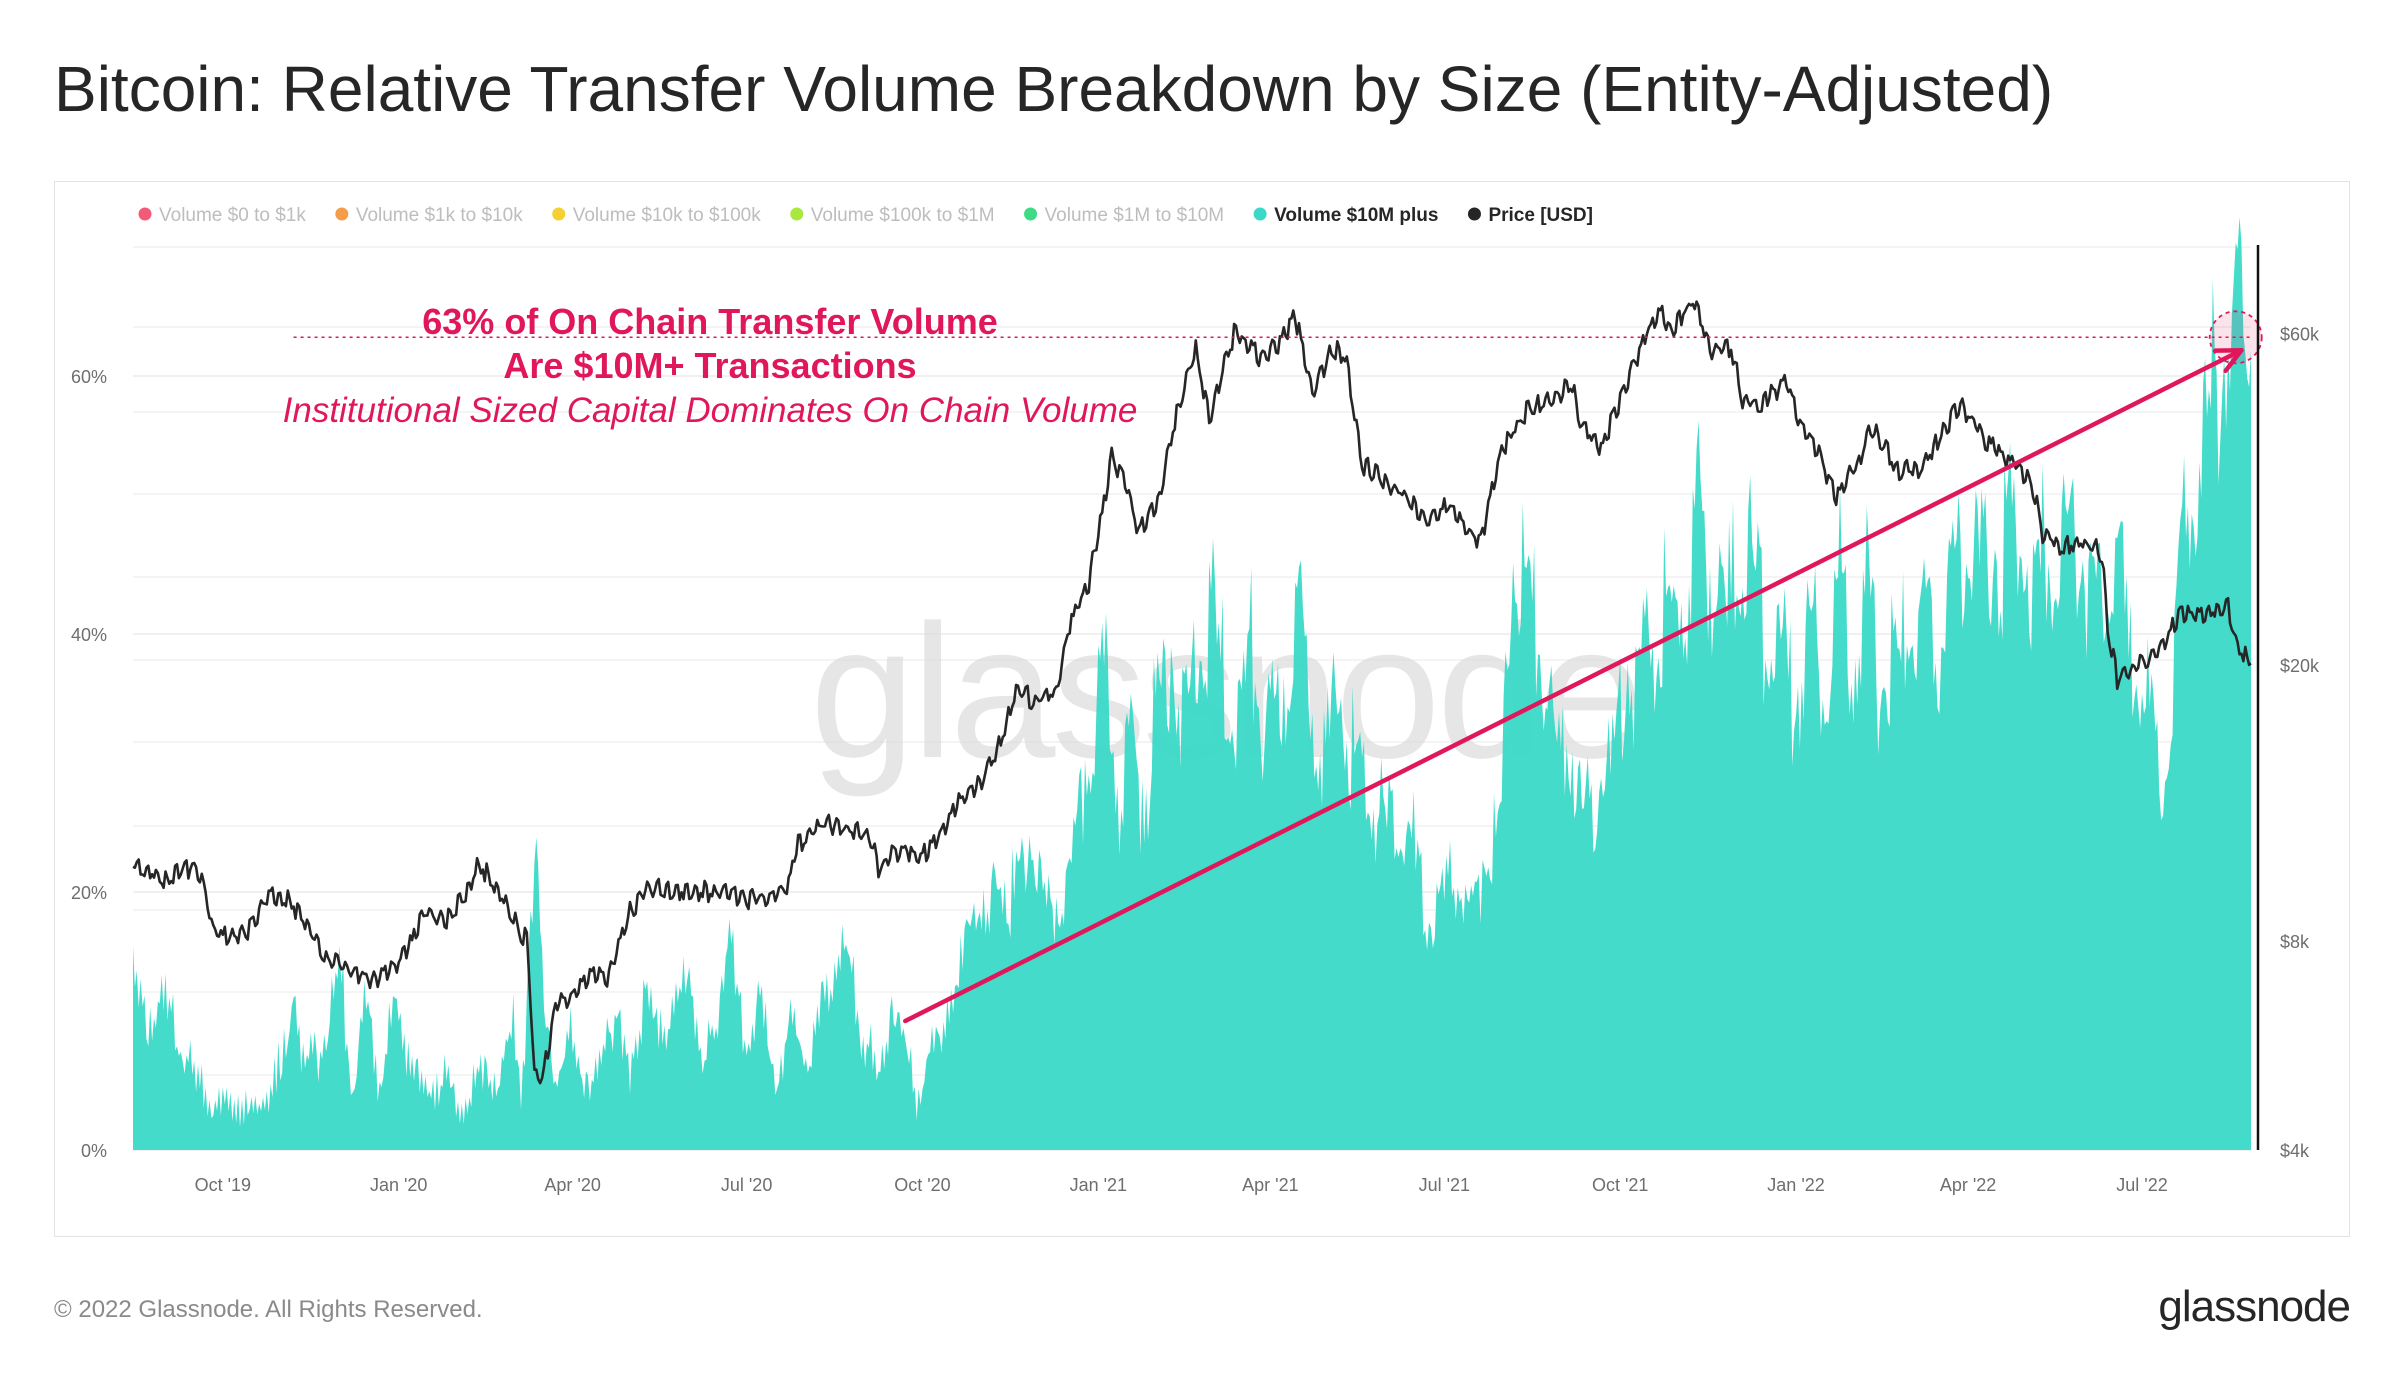 This screenshot has width=2400, height=1383. I want to click on legend-item-volume-1k-to-10k: Volume $1k to $10k, so click(429, 215).